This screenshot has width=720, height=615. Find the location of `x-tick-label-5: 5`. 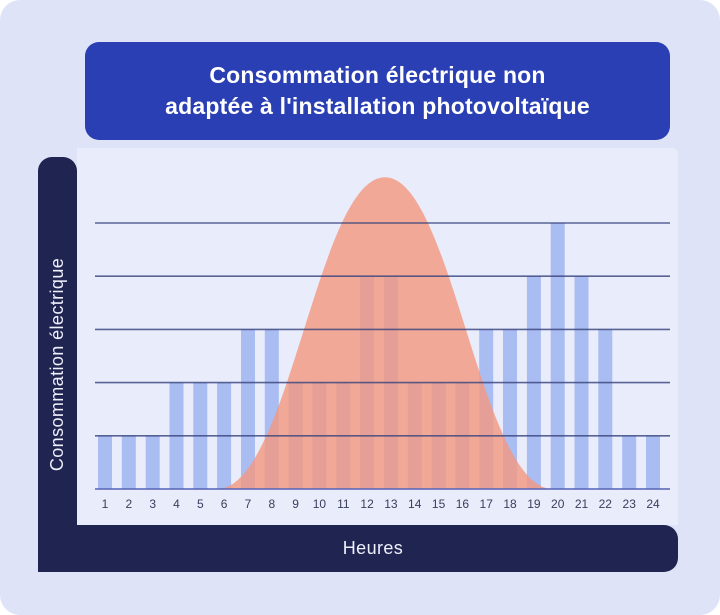

x-tick-label-5: 5 is located at coordinates (200, 504).